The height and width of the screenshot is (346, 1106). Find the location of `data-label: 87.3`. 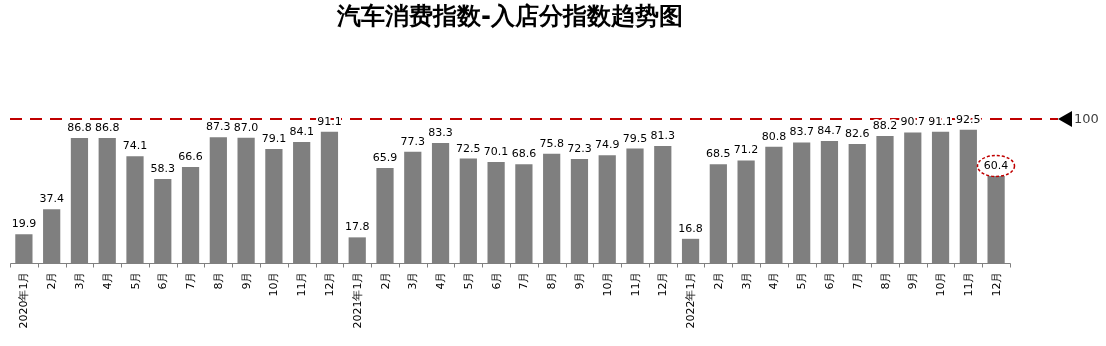

data-label: 87.3 is located at coordinates (218, 127).